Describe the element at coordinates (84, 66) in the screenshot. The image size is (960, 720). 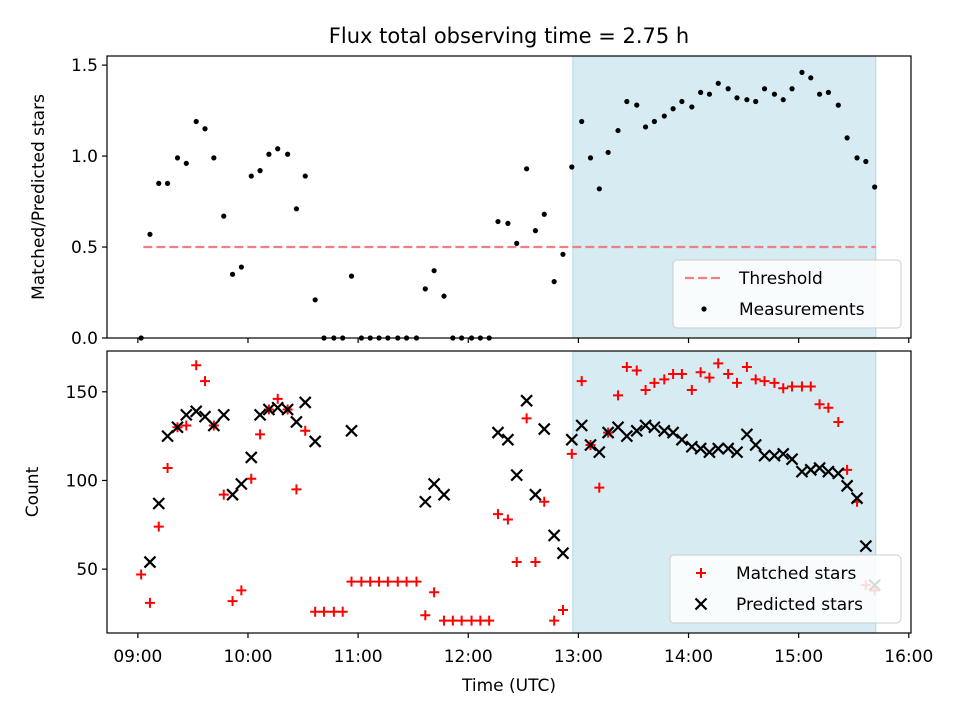
I see `y-tick-label: 1.5` at that location.